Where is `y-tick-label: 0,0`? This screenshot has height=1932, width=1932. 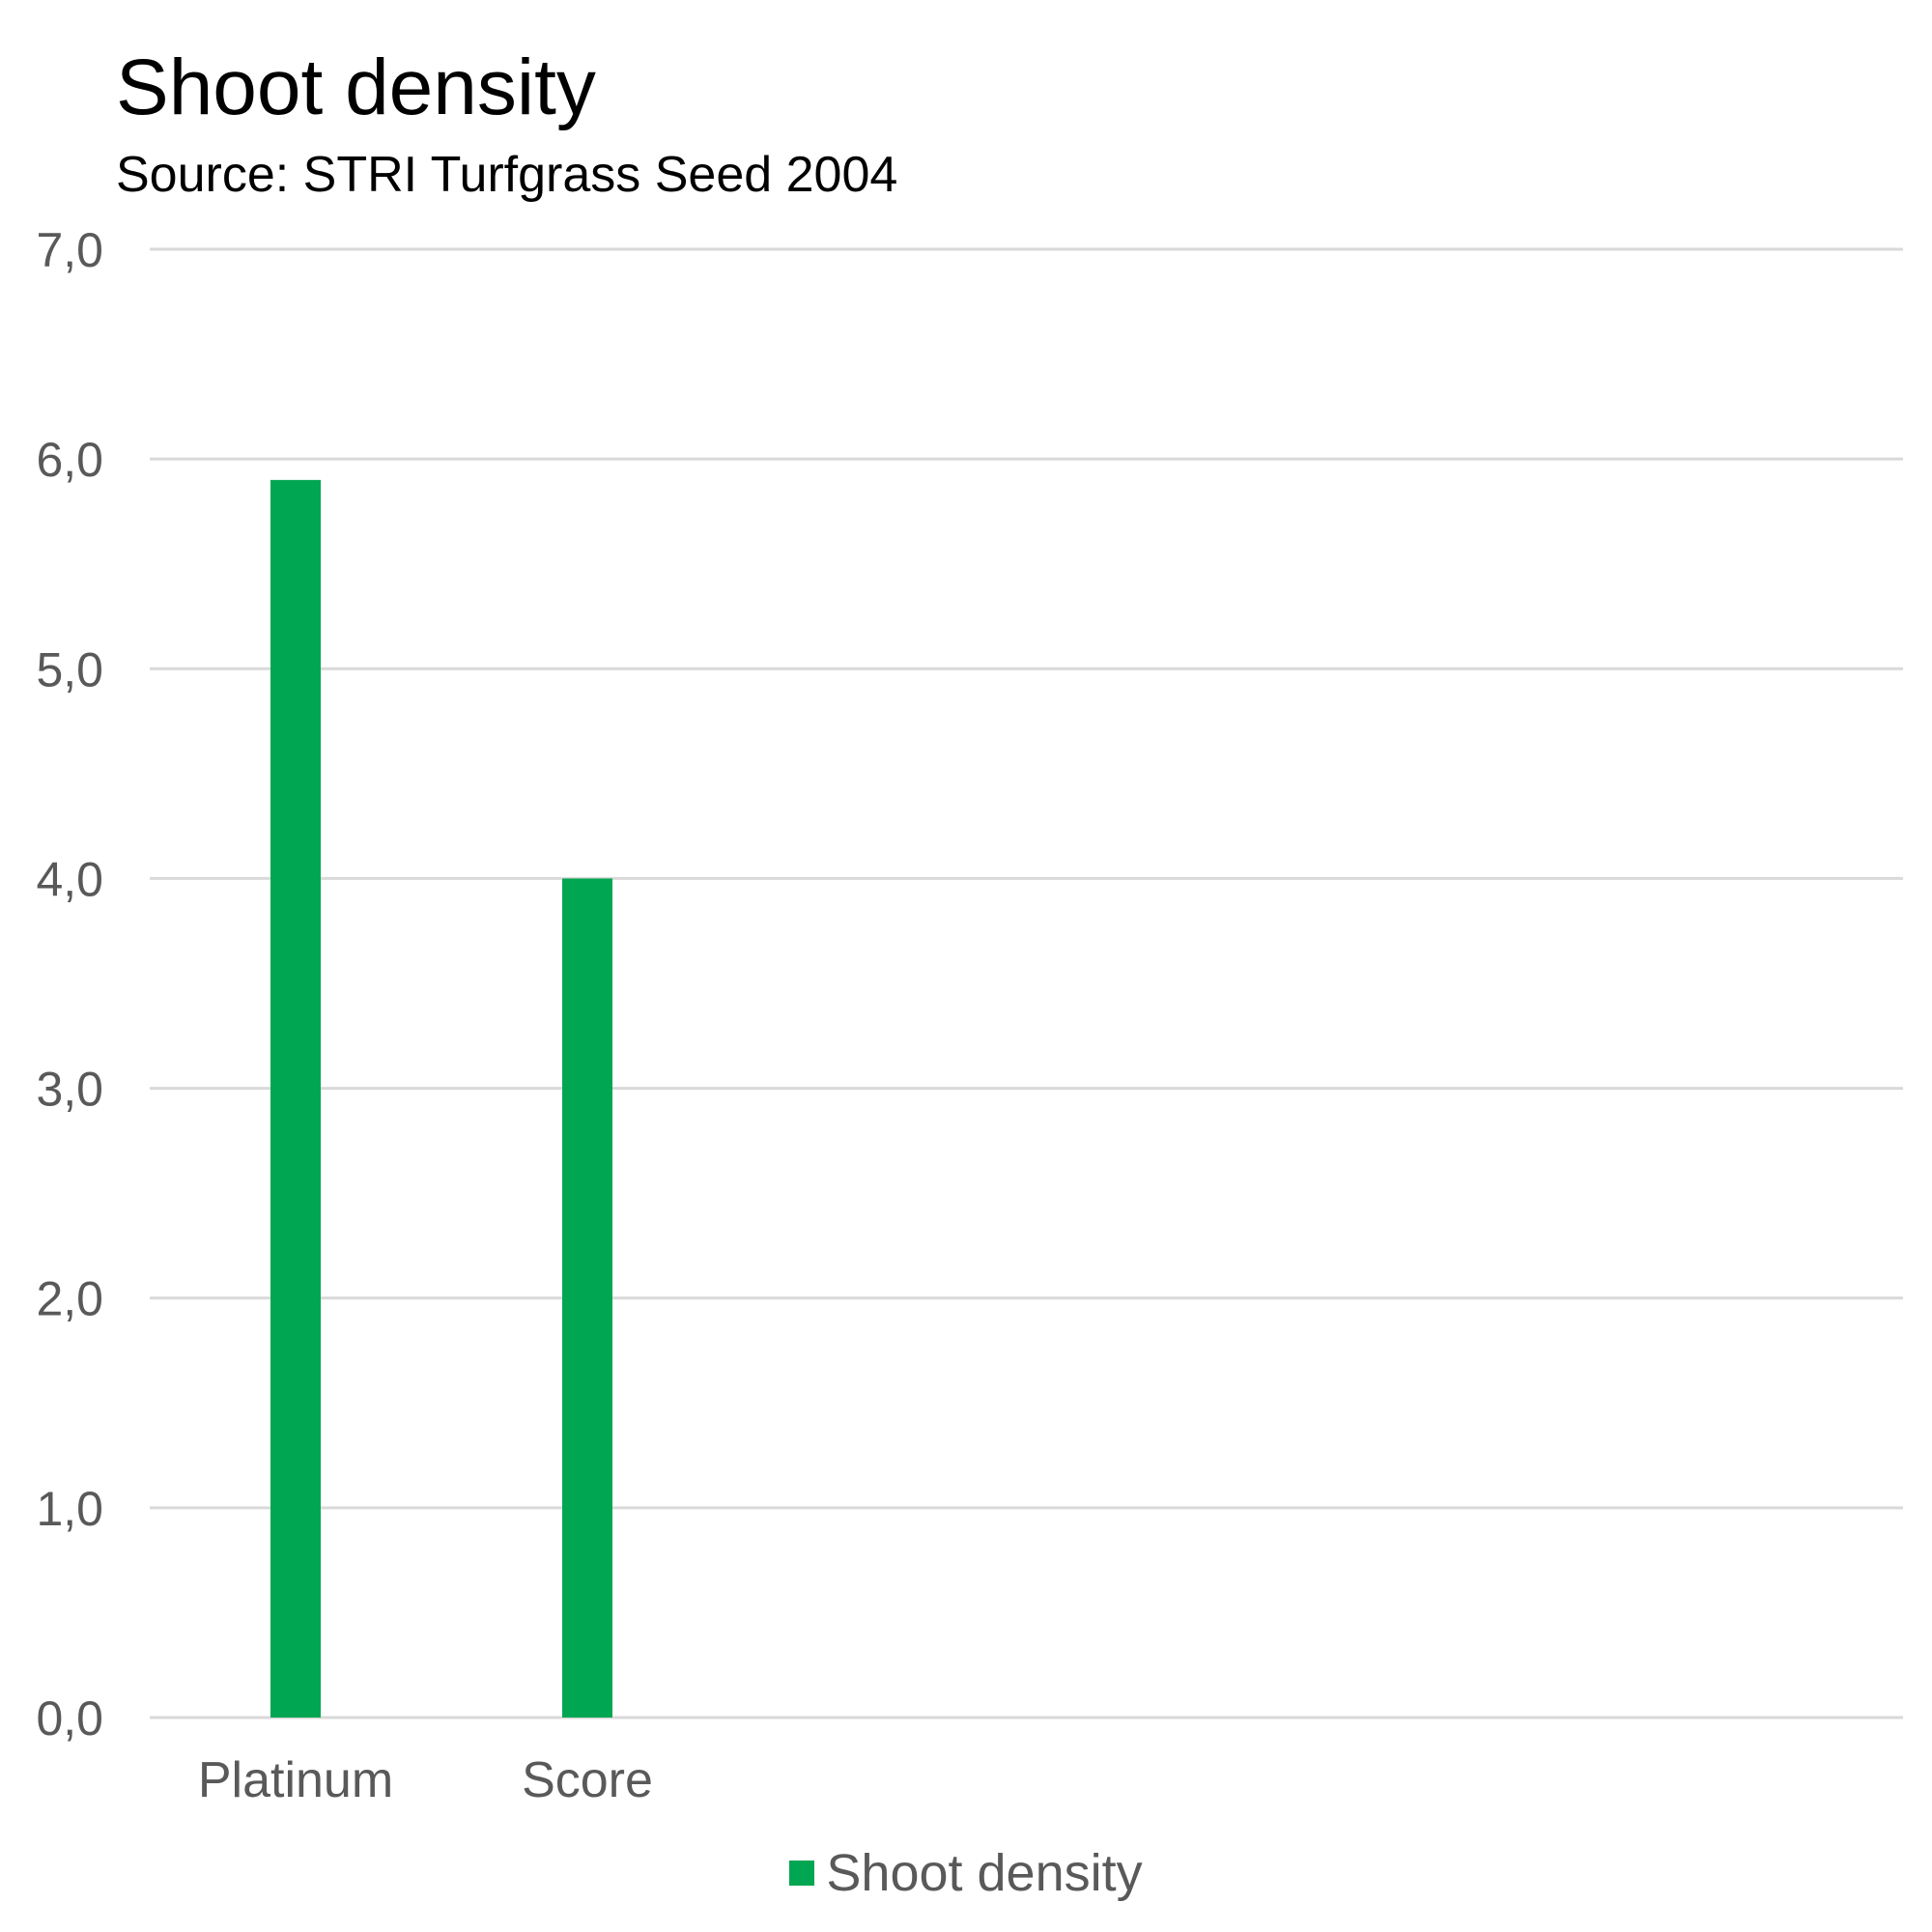
y-tick-label: 0,0 is located at coordinates (69, 1718).